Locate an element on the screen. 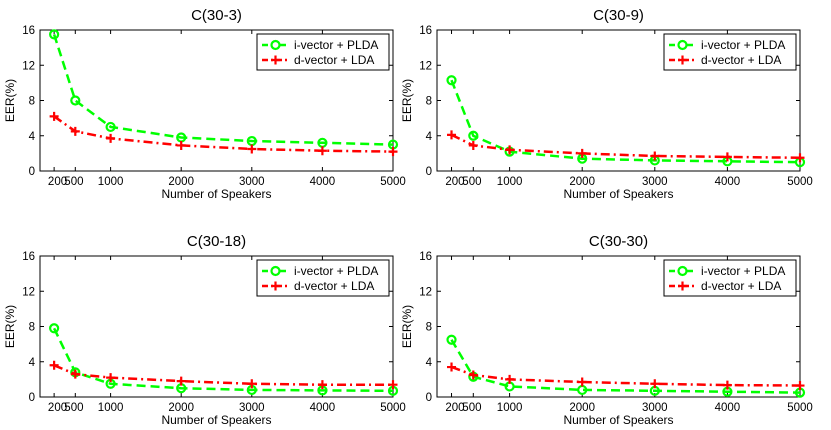 This screenshot has height=430, width=831. chart-title: C(30-30) is located at coordinates (618, 241).